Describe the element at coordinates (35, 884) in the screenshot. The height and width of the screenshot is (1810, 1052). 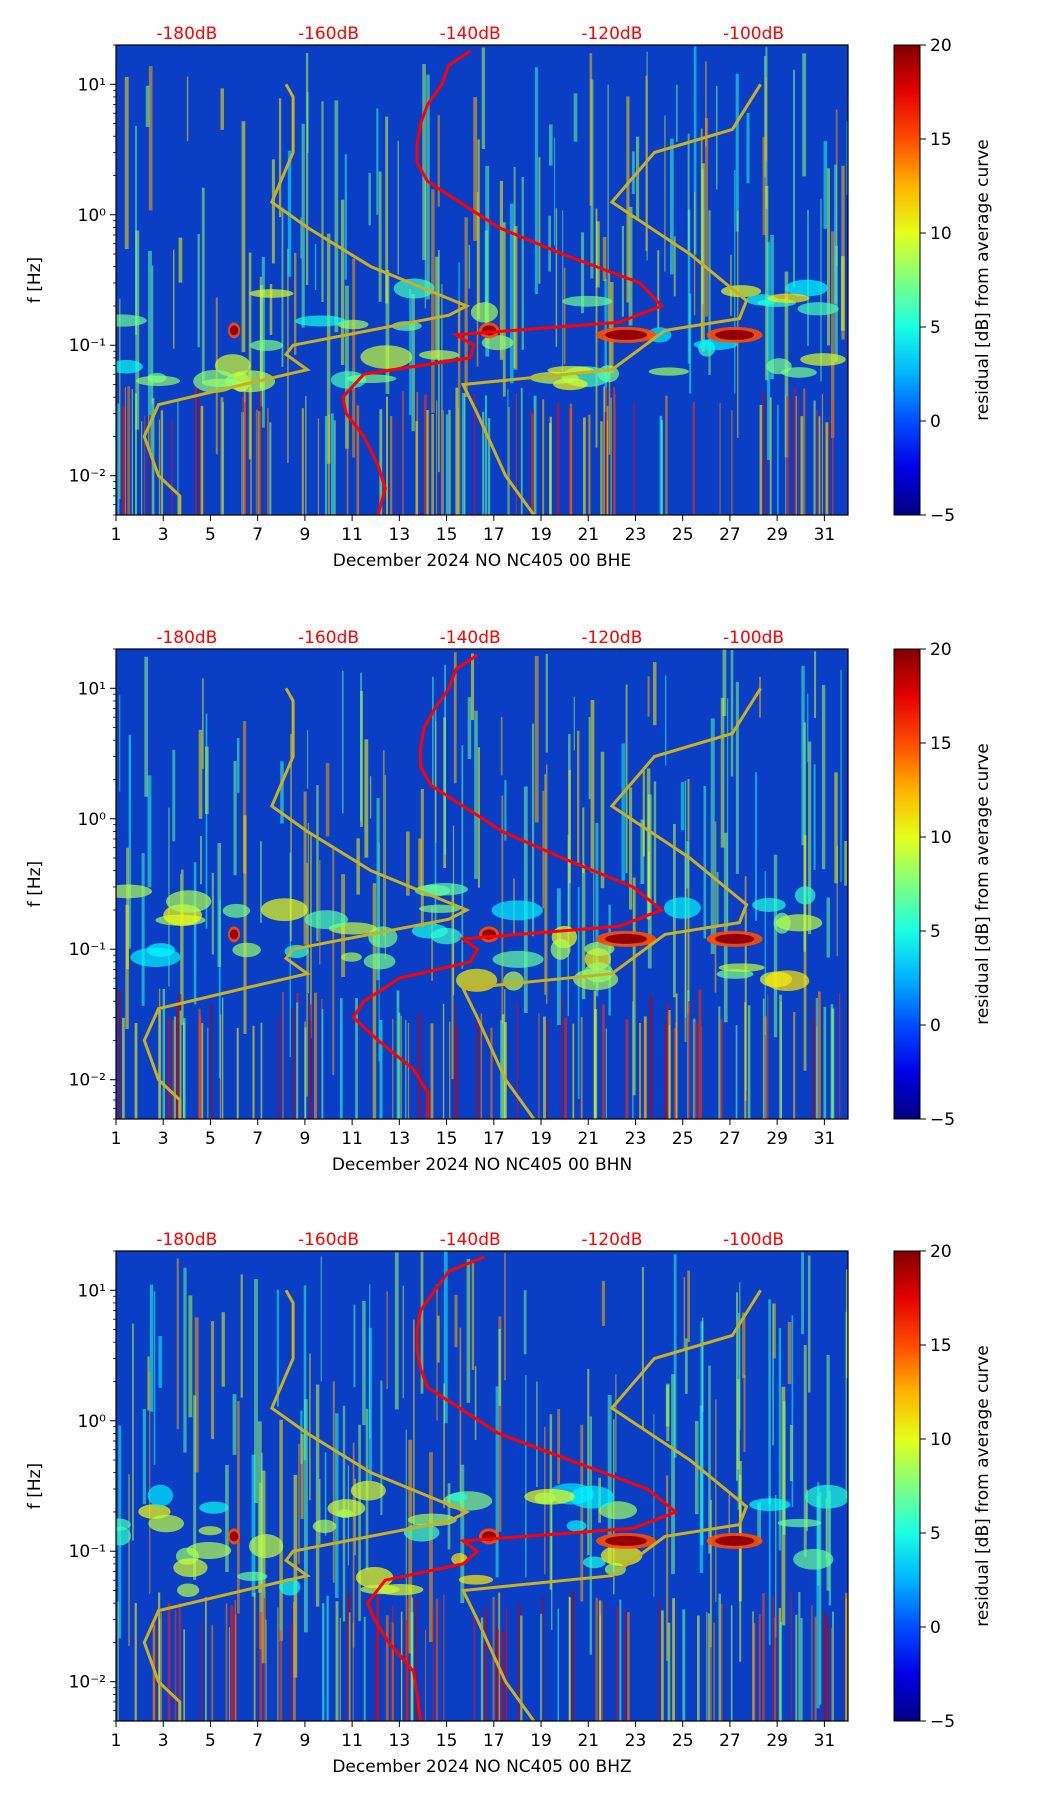
I see `y-axis-title: f [Hz]` at that location.